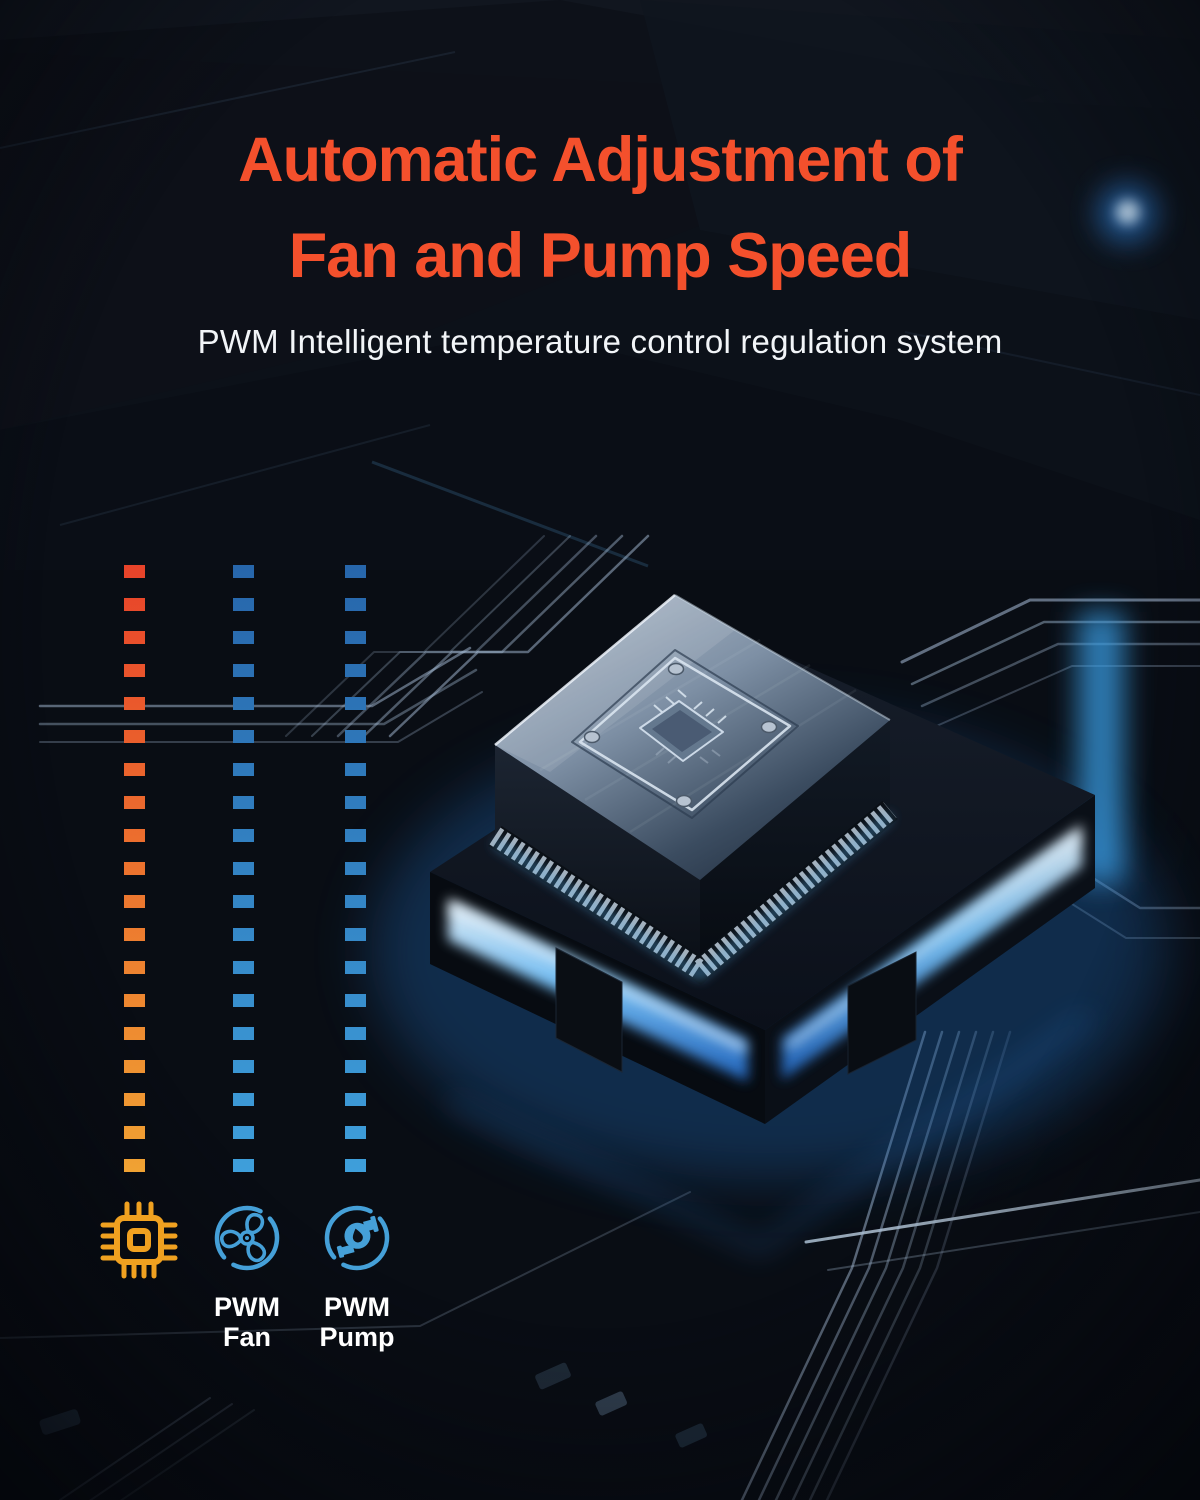 This screenshot has height=1500, width=1200. I want to click on title-line-1: Automatic Adjustment of, so click(600, 160).